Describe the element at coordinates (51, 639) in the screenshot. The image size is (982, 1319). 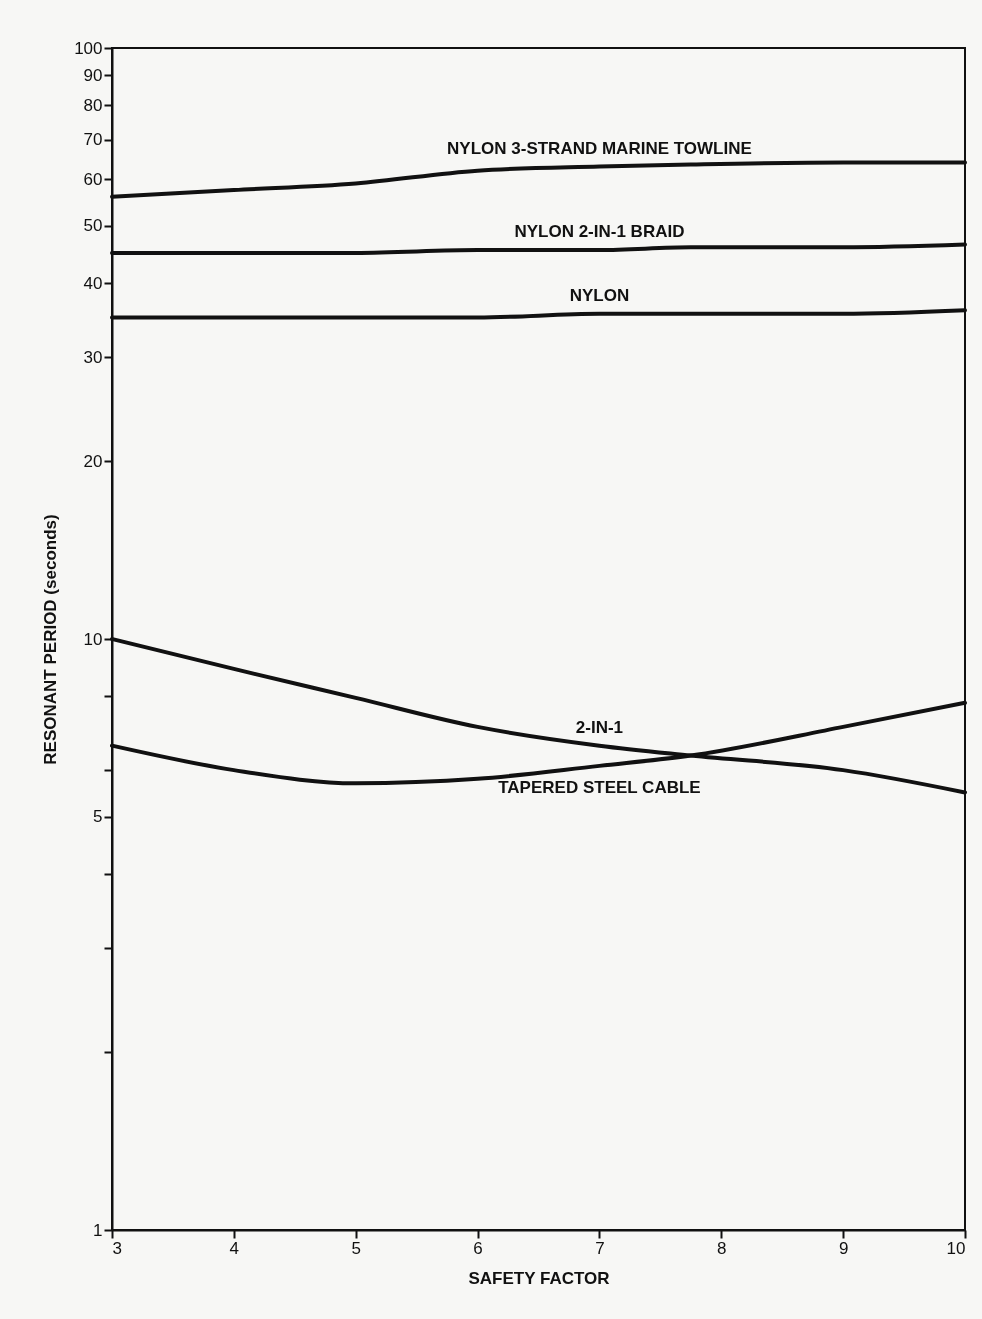
I see `y-axis-title: RESONANT PERIOD (seconds)` at that location.